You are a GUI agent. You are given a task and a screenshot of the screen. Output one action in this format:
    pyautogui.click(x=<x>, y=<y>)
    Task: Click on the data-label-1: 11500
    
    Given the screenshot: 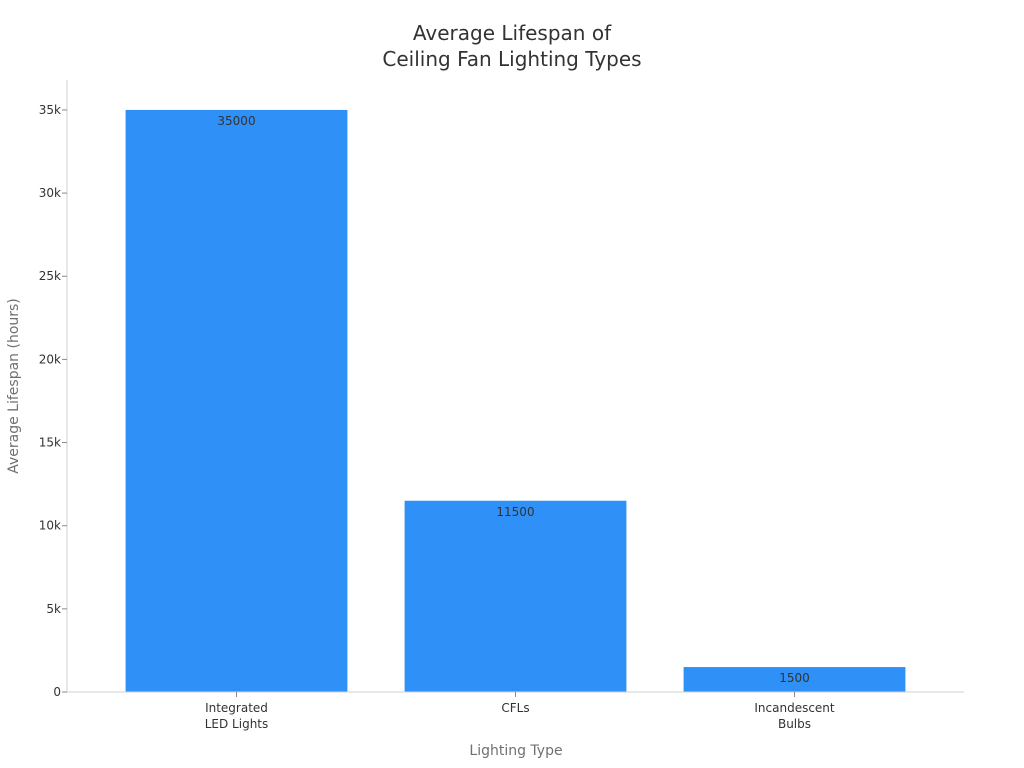 What is the action you would take?
    pyautogui.click(x=515, y=512)
    